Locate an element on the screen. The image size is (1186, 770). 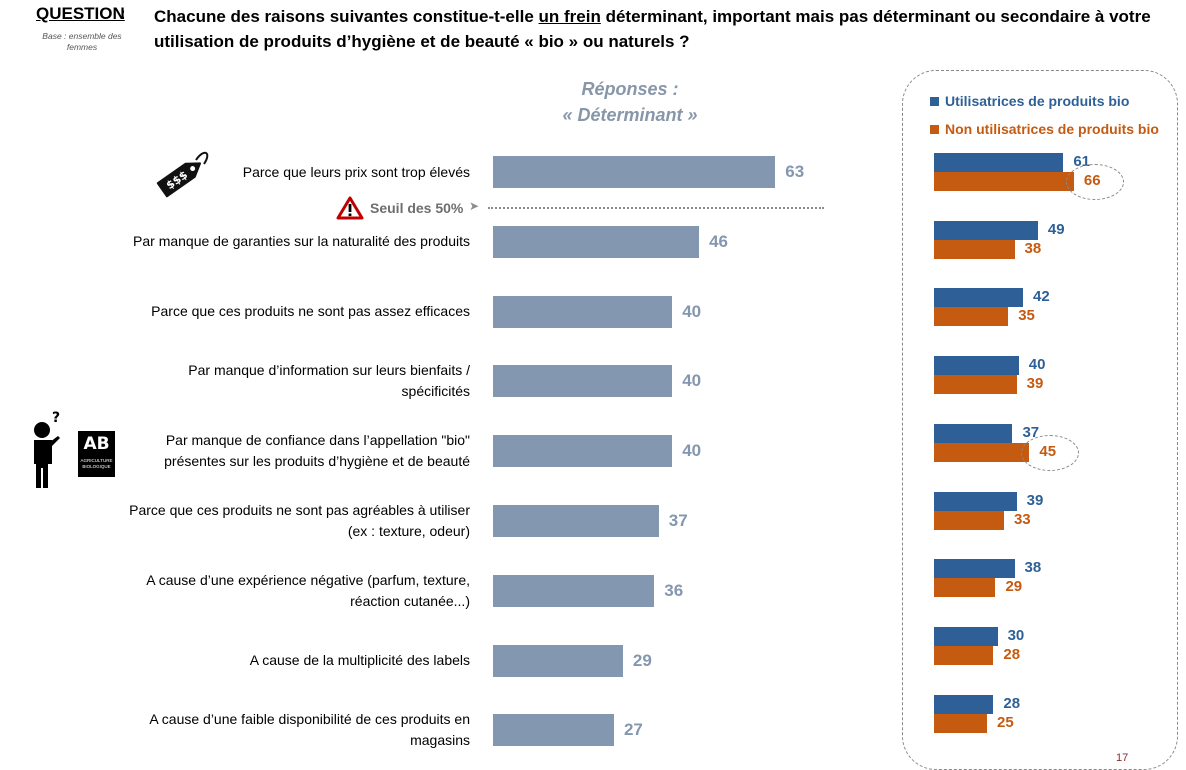
category-label: A cause de la multiplicité des labels is located at coordinates (265, 660).